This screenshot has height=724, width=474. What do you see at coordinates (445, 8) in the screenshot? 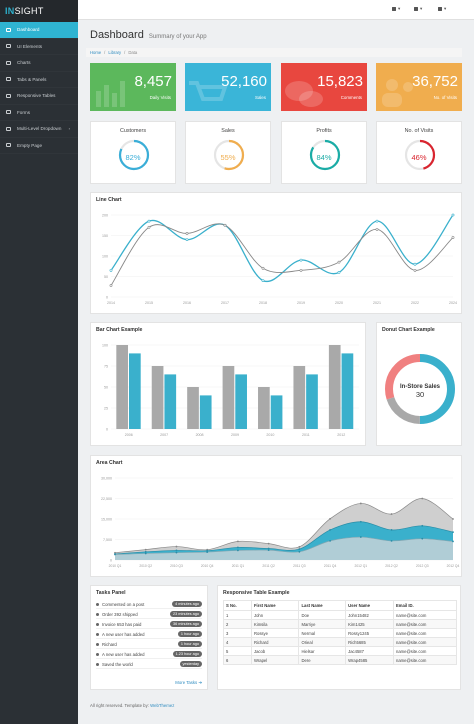
I see `caret-icon: ▾` at bounding box center [445, 8].